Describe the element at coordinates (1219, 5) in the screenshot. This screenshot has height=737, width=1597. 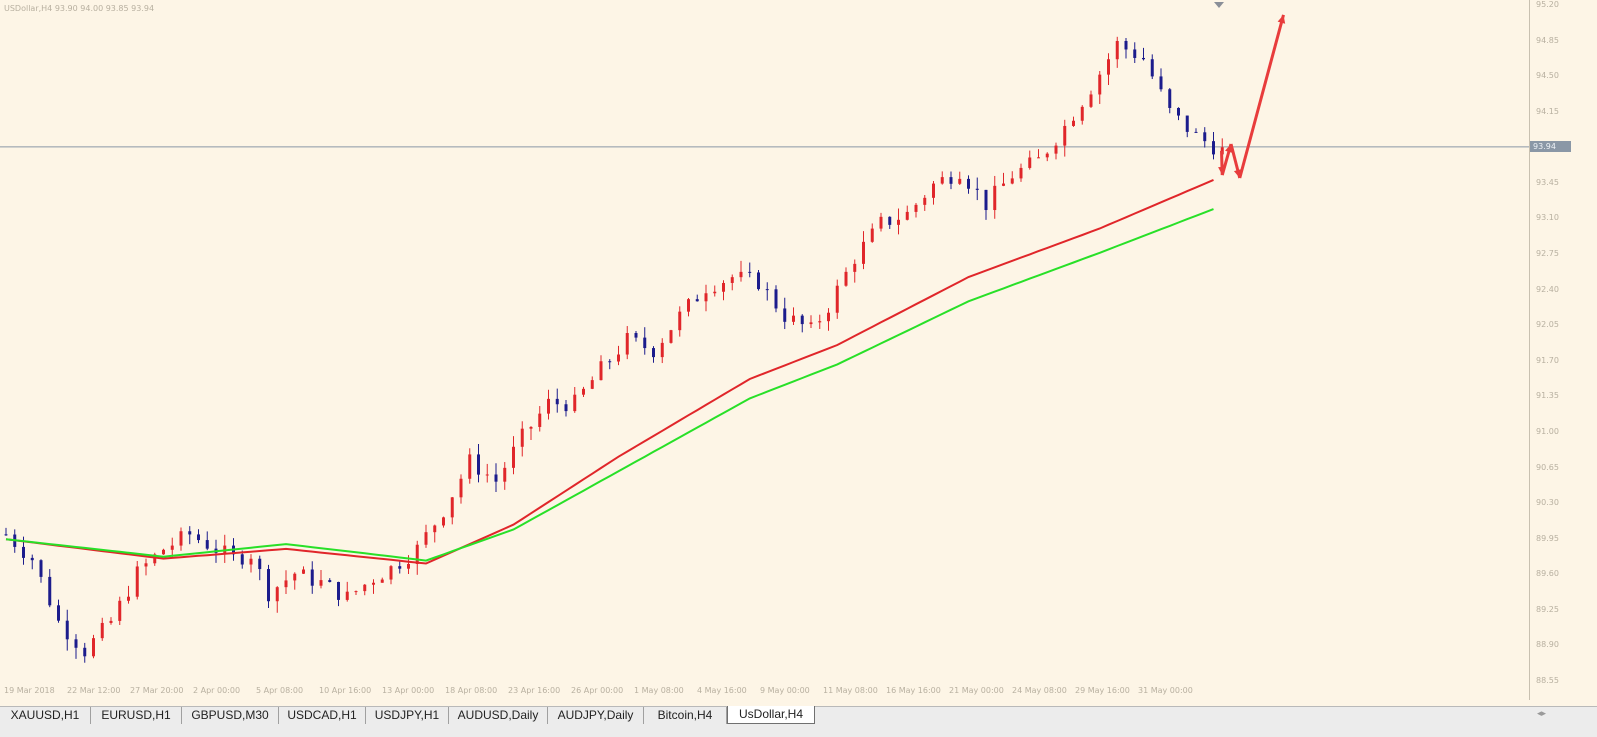
I see `chart-shift-marker-icon` at that location.